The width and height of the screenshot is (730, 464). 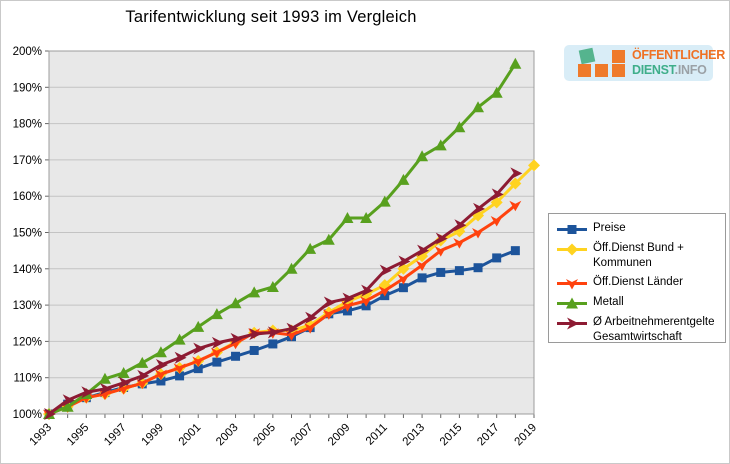 I want to click on x-tick-label: 2009, so click(x=339, y=435).